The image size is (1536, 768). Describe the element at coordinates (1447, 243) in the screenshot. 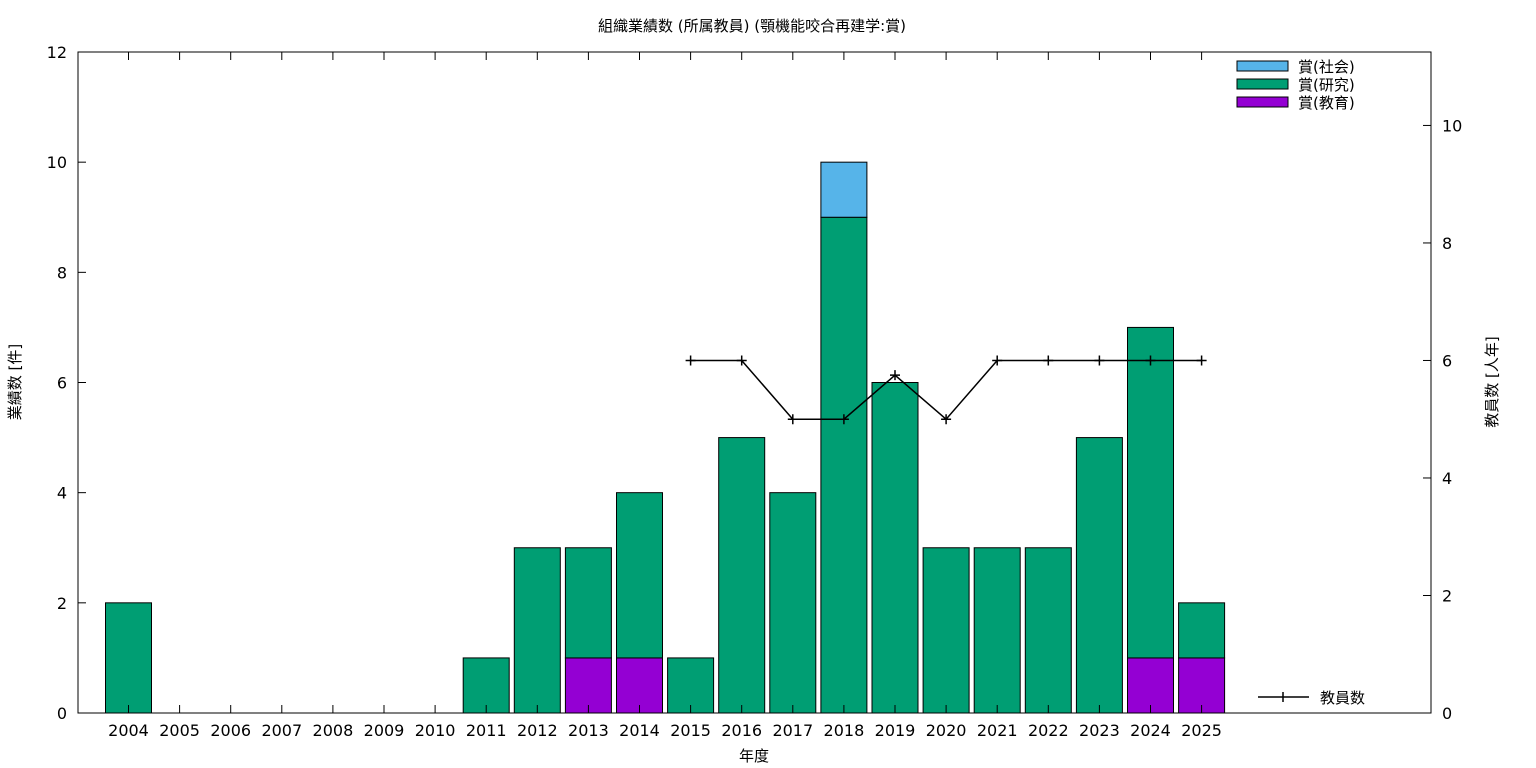

I see `y2-tick-label-4: 8` at that location.